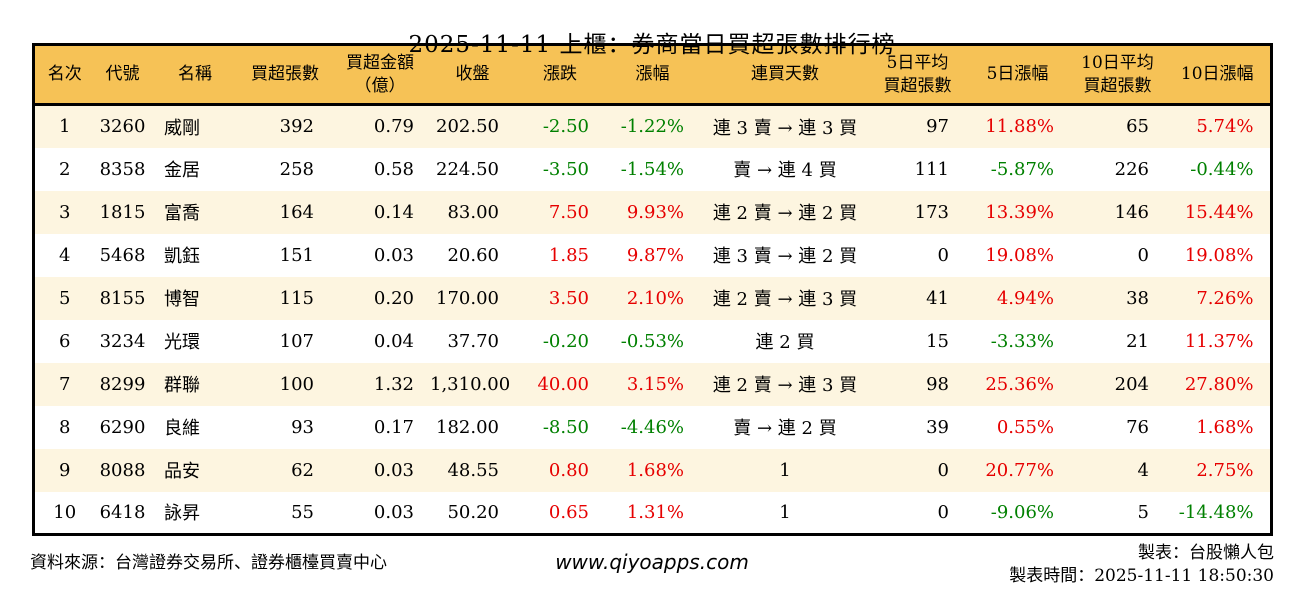 The height and width of the screenshot is (612, 1304). What do you see at coordinates (1225, 470) in the screenshot?
I see `cell-10d-change-percent: 2.75%` at bounding box center [1225, 470].